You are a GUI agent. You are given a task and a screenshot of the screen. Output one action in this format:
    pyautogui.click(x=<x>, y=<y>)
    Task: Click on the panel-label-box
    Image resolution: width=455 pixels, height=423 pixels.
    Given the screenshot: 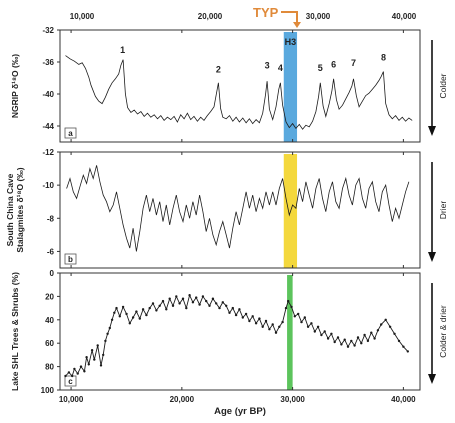 What is the action you would take?
    pyautogui.click(x=70, y=133)
    